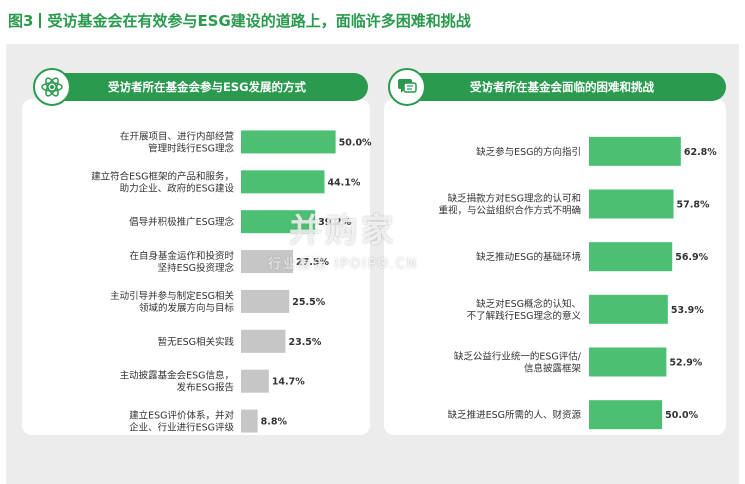  I want to click on value-label-0-3: 27.5%, so click(312, 262).